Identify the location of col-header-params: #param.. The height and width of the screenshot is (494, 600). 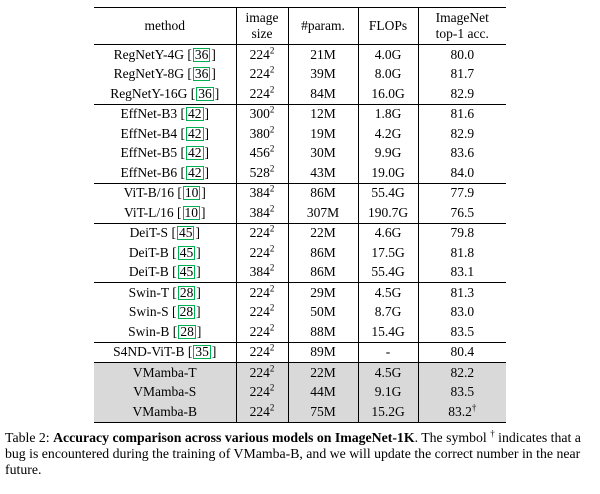
(323, 26).